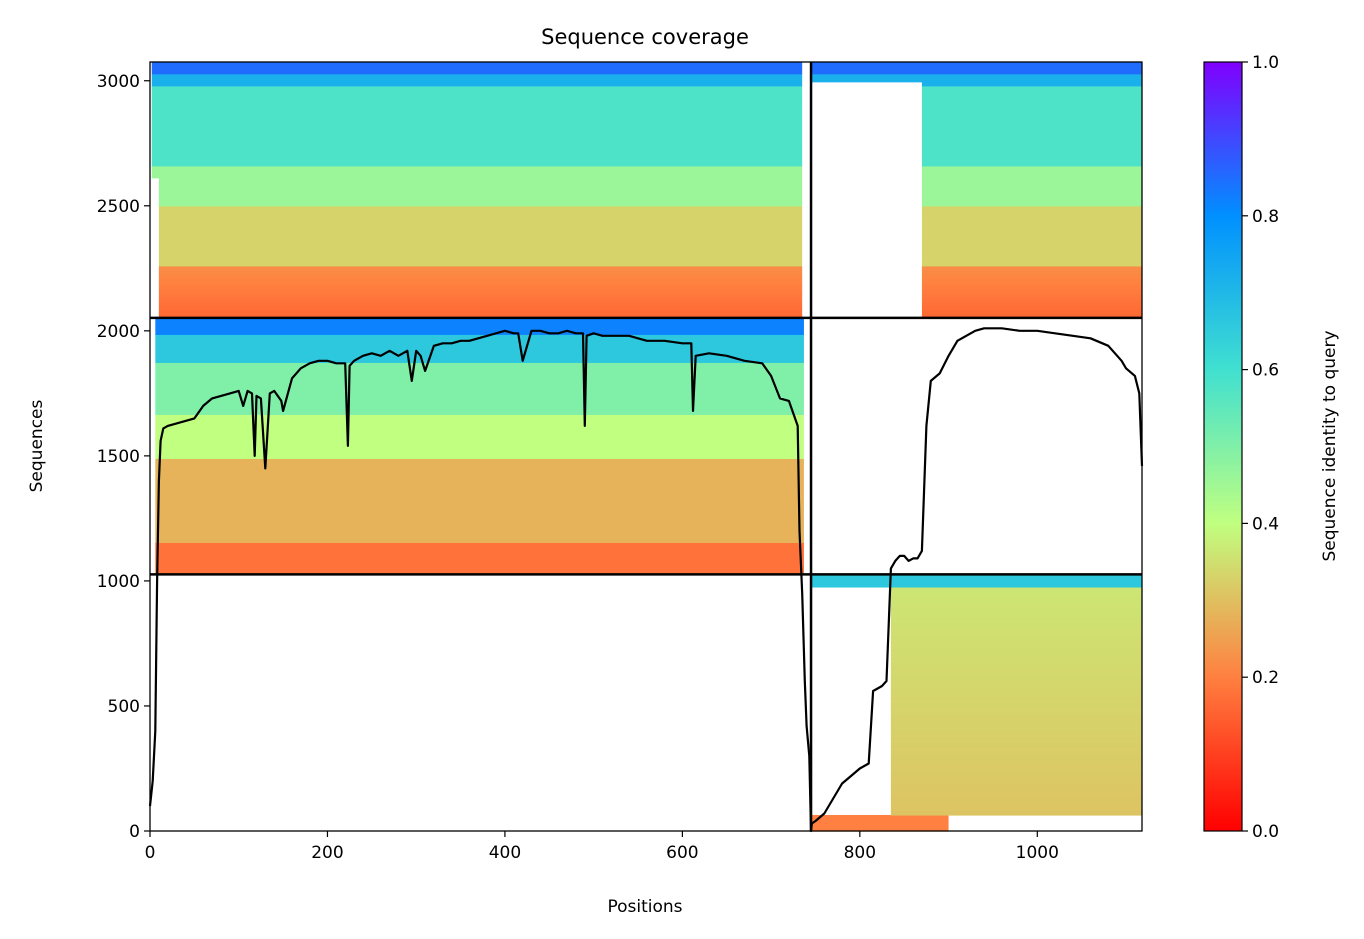 Image resolution: width=1364 pixels, height=939 pixels. I want to click on y-axis-label: Sequences, so click(37, 446).